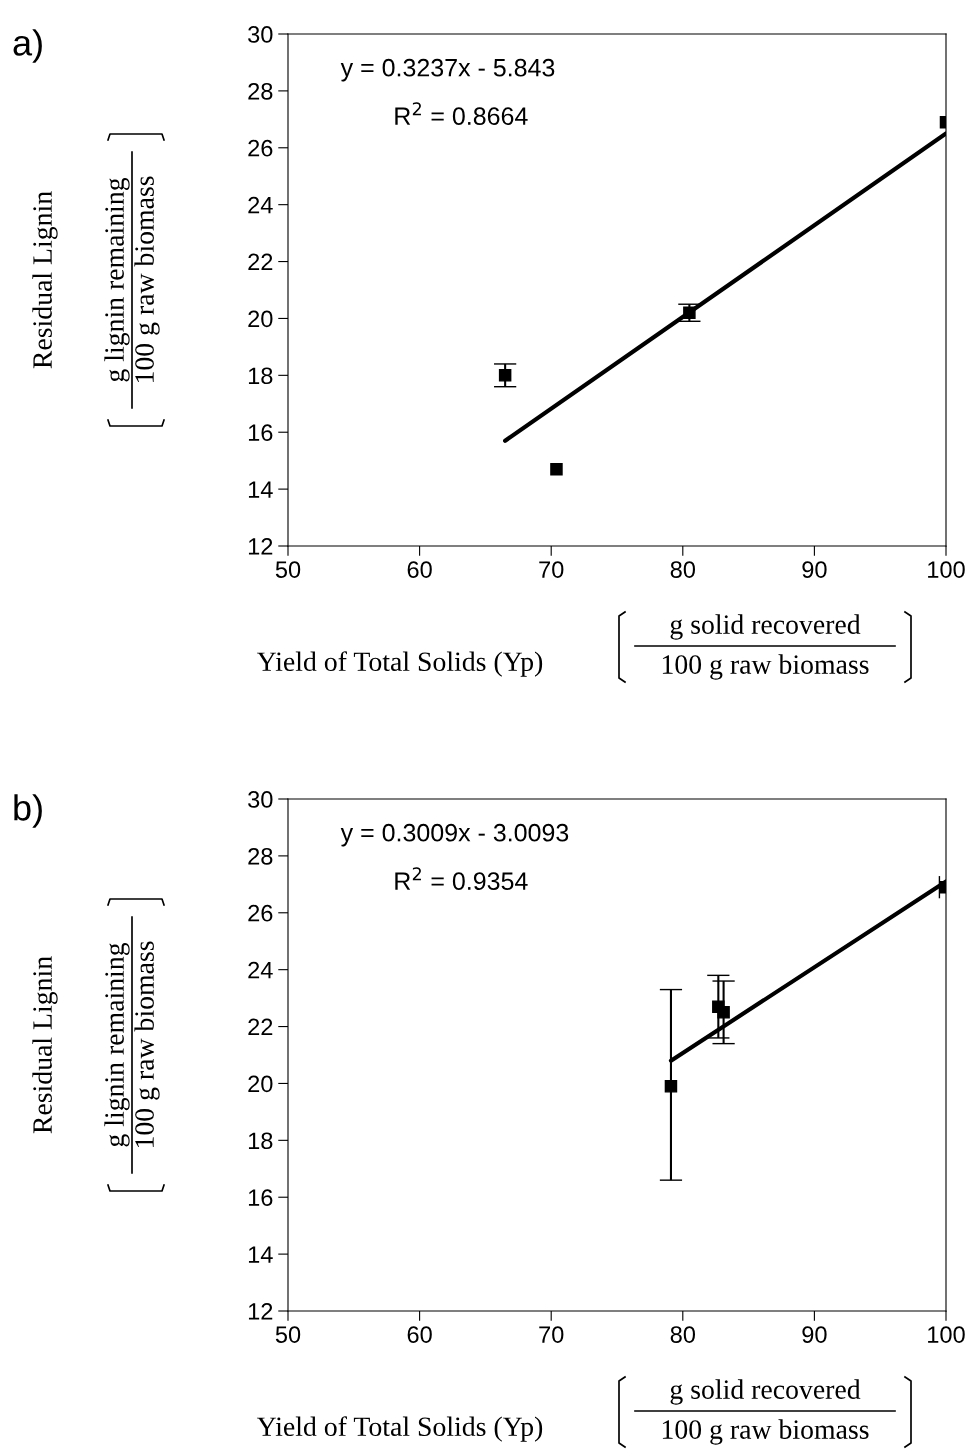 This screenshot has height=1452, width=974. I want to click on annotation: R$^{2}$ = 0.8664, so click(461, 113).